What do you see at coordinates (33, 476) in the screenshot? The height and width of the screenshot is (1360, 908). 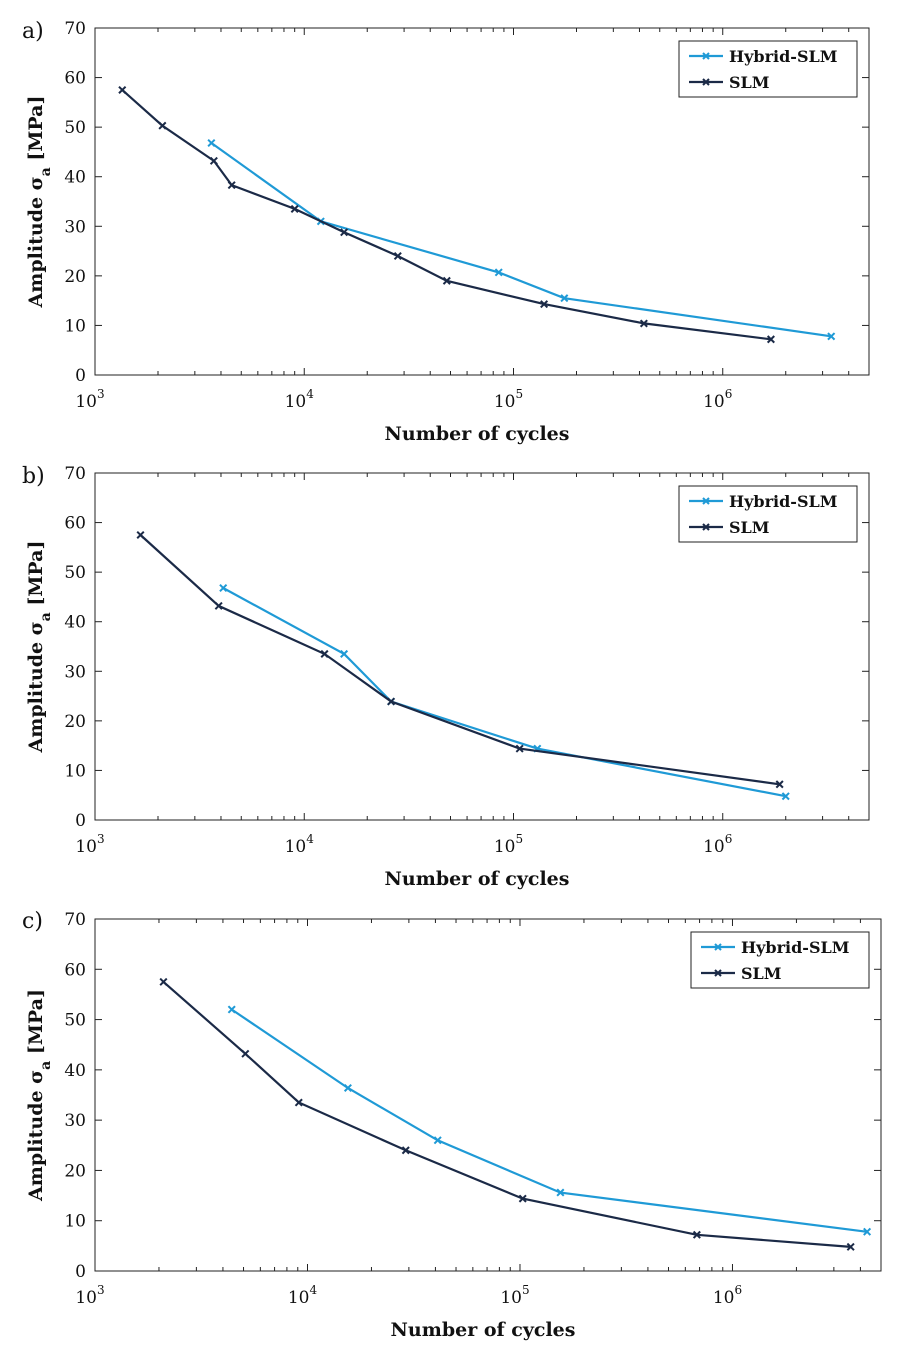 I see `panel-label: b)` at bounding box center [33, 476].